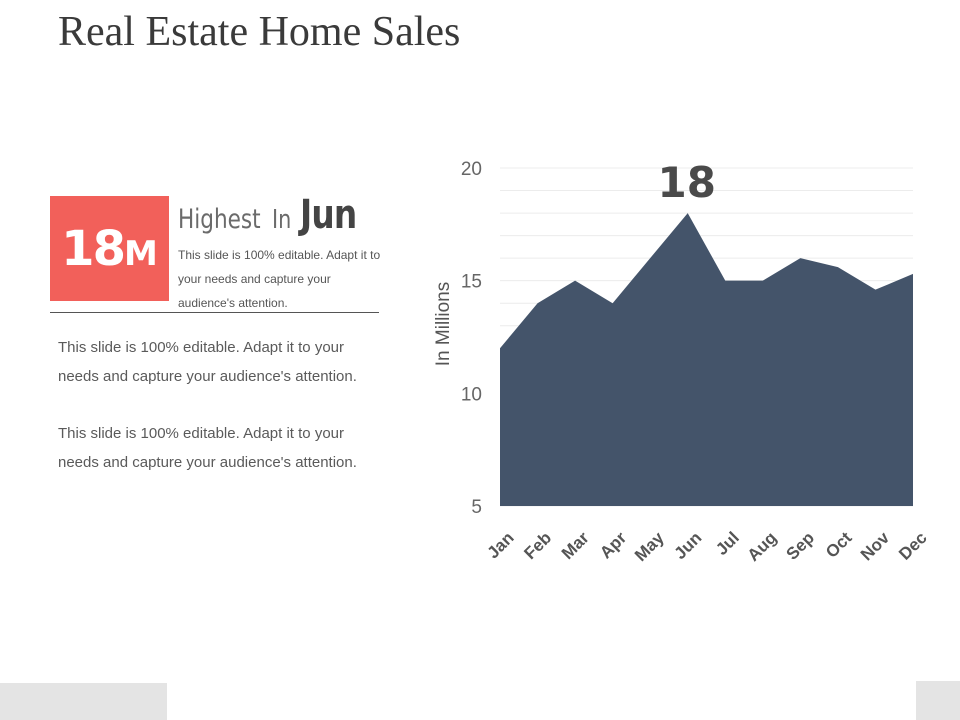 Image resolution: width=960 pixels, height=720 pixels. What do you see at coordinates (471, 169) in the screenshot?
I see `y-tick-label: 20` at bounding box center [471, 169].